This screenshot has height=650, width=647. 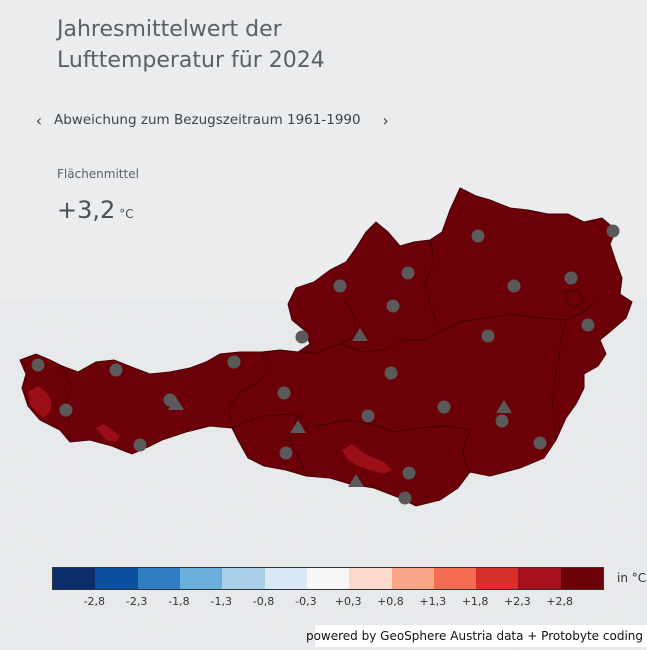 I want to click on legend-tick-label: +0,8, so click(x=390, y=601).